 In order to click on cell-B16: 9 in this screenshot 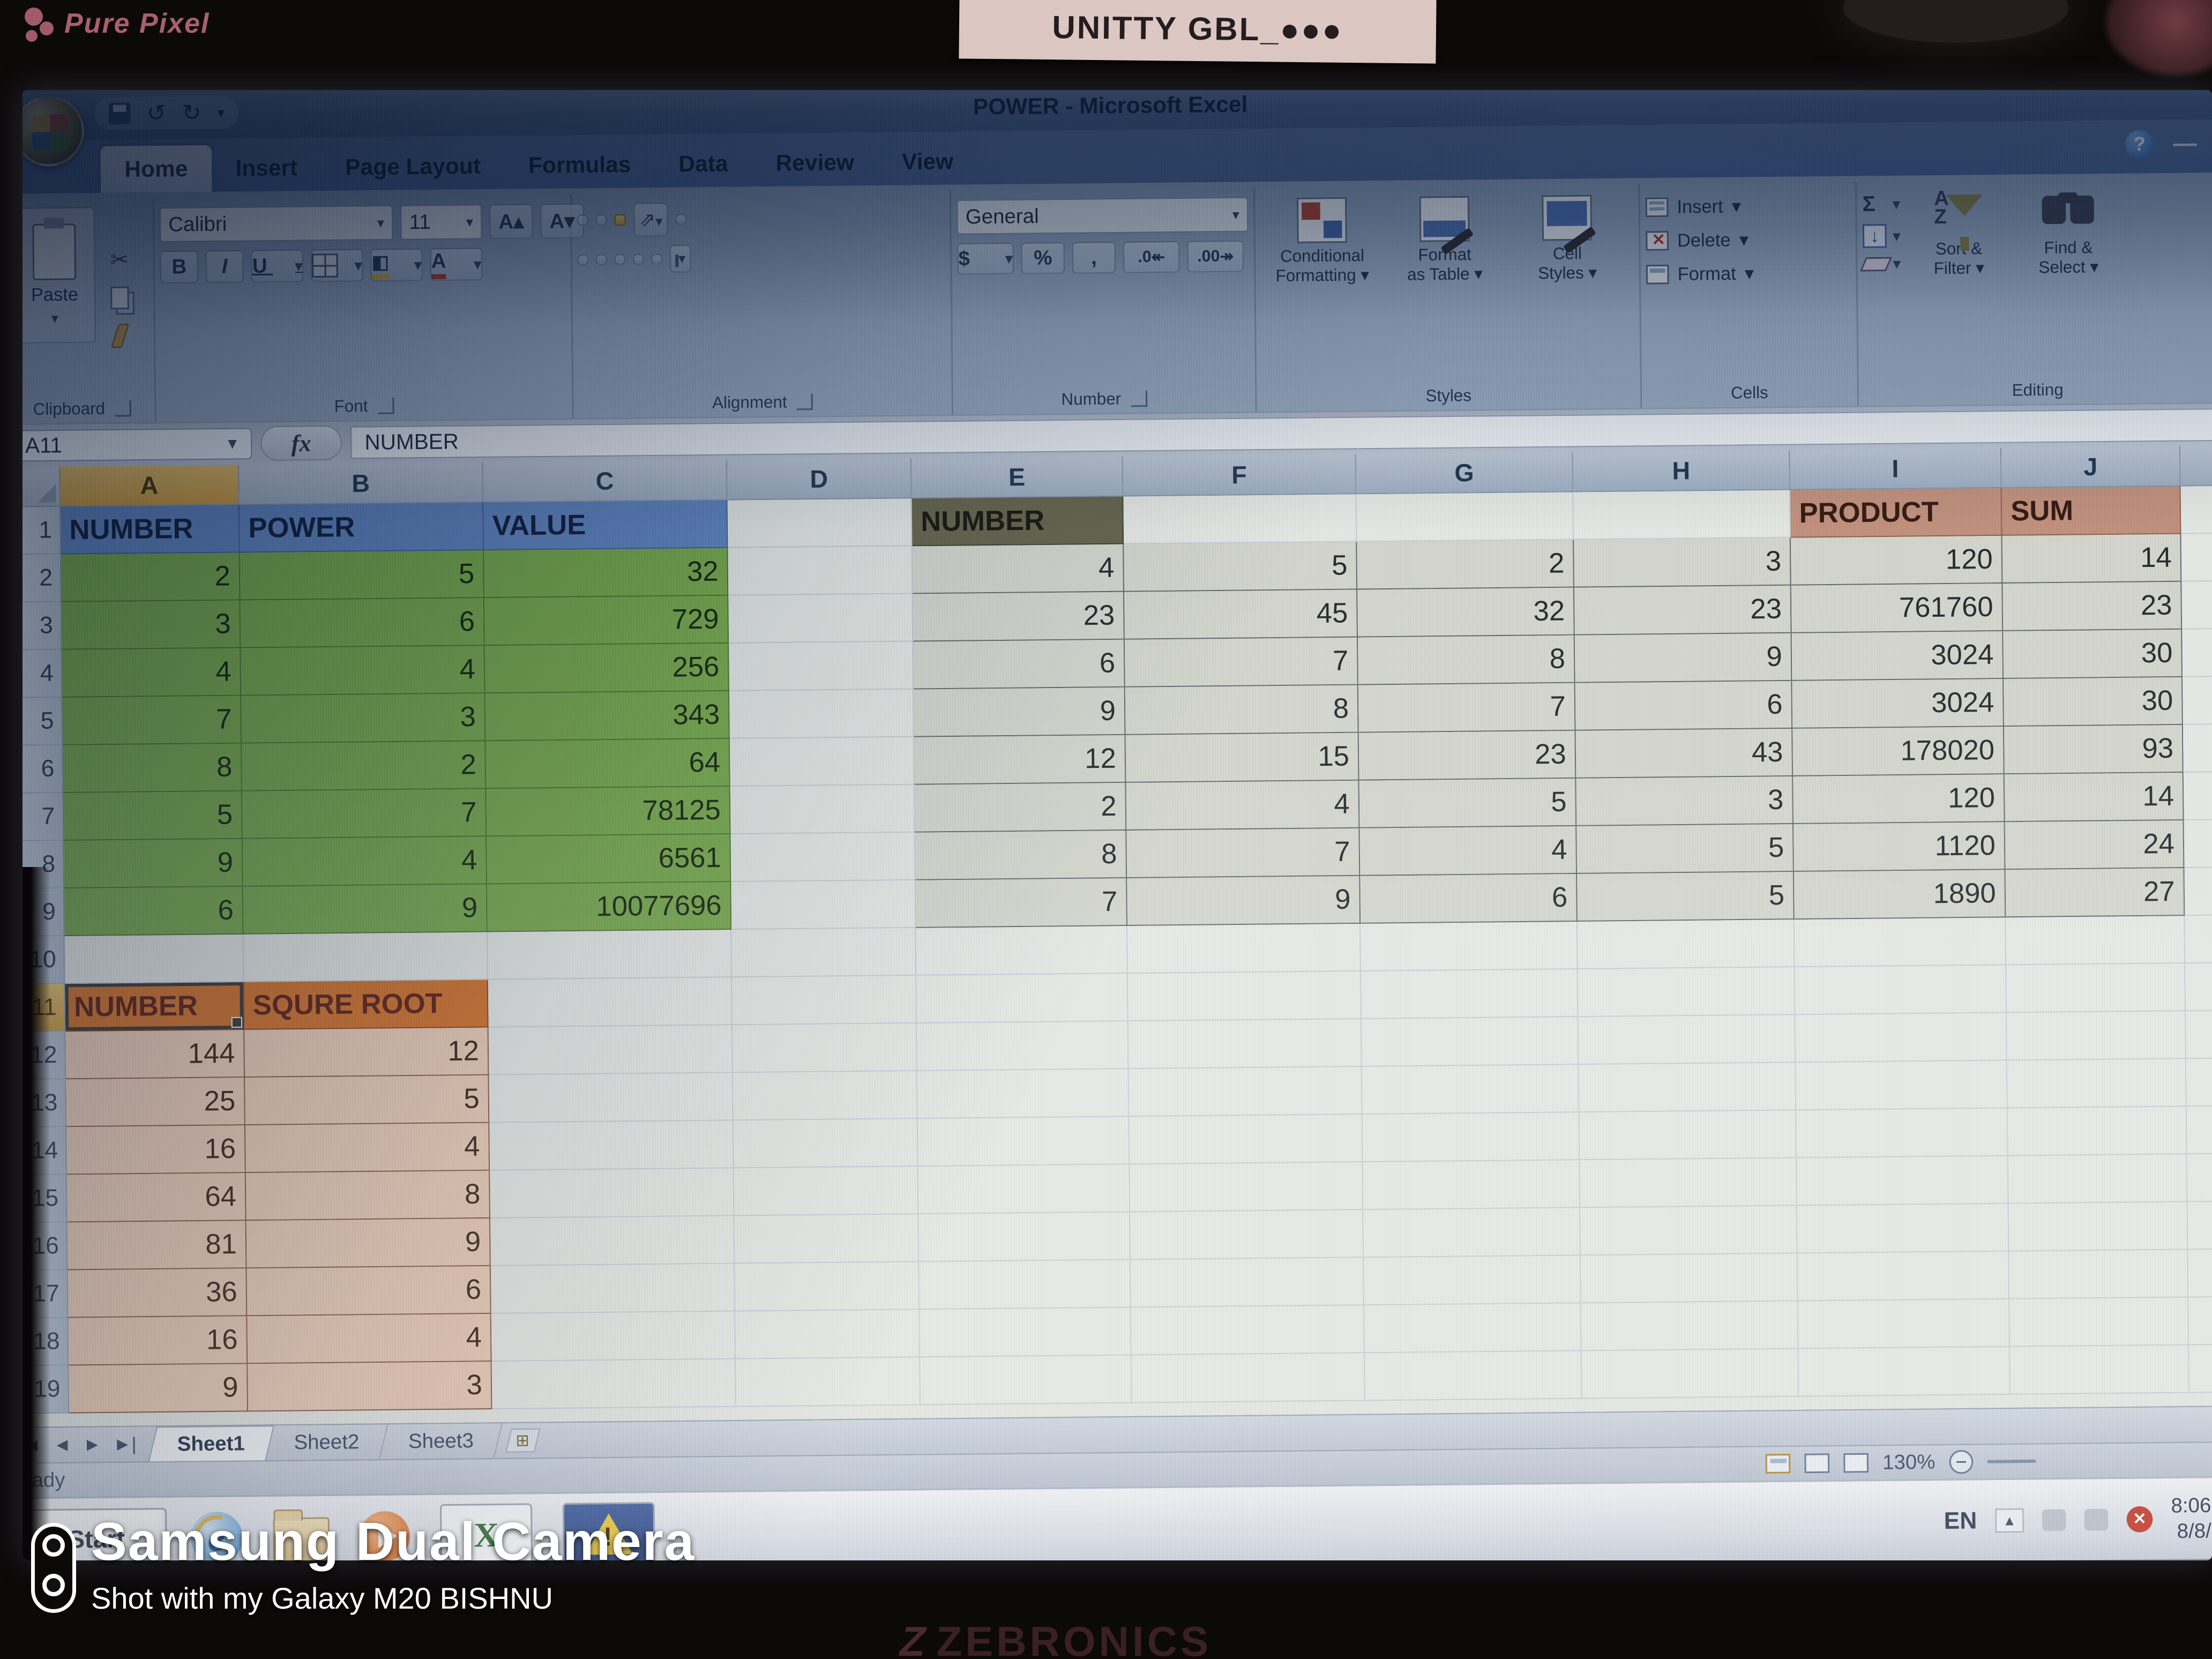, I will do `click(368, 1243)`.